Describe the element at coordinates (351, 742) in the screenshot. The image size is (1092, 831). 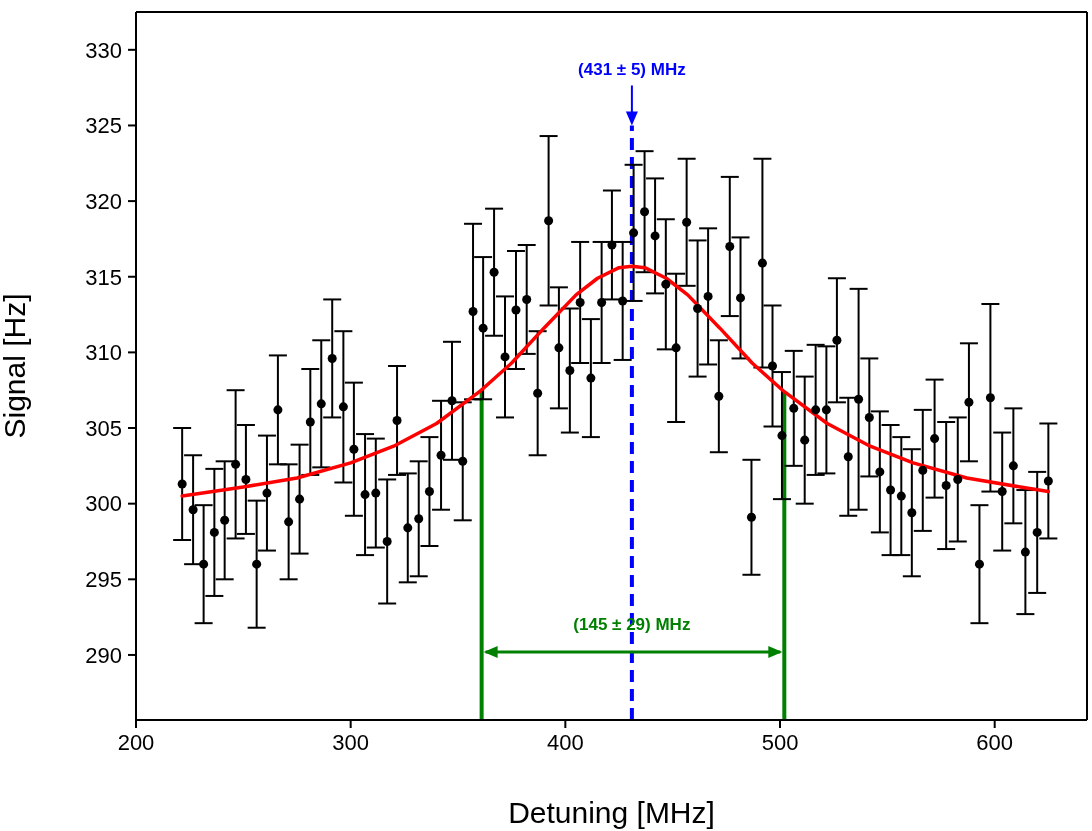
I see `x-tick-label: 300` at that location.